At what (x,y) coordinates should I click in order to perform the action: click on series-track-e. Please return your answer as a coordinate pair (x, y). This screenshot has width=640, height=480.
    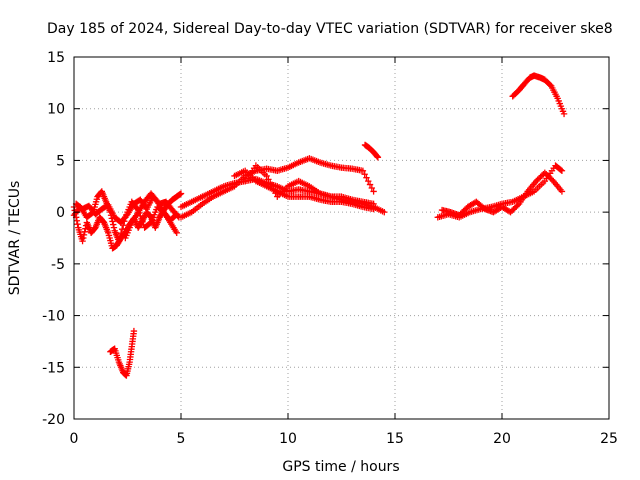
    Looking at the image, I should click on (122, 353).